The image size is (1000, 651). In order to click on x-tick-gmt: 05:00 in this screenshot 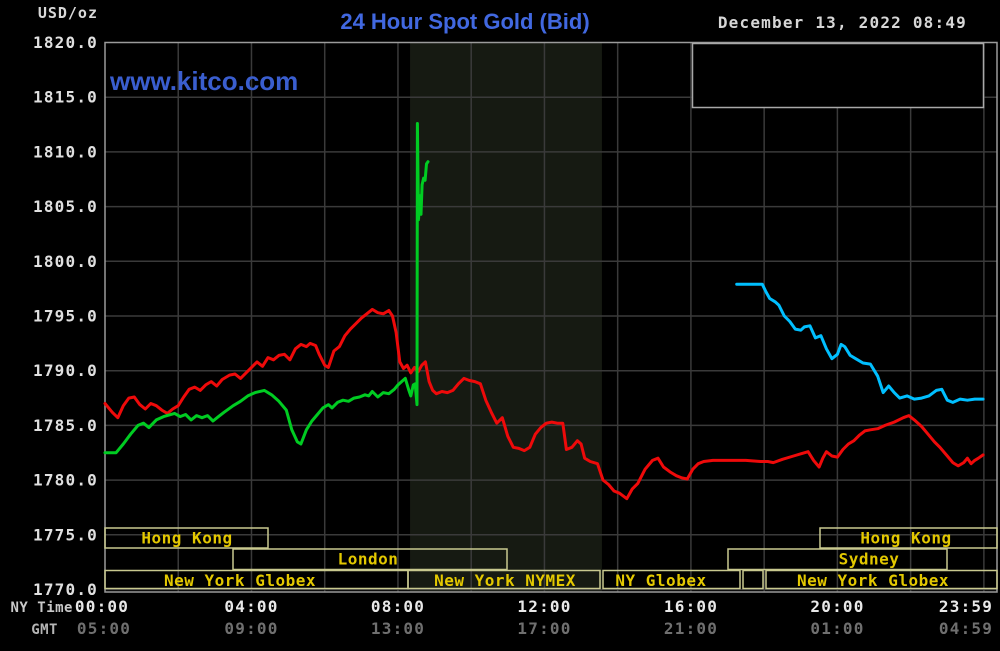, I will do `click(104, 628)`.